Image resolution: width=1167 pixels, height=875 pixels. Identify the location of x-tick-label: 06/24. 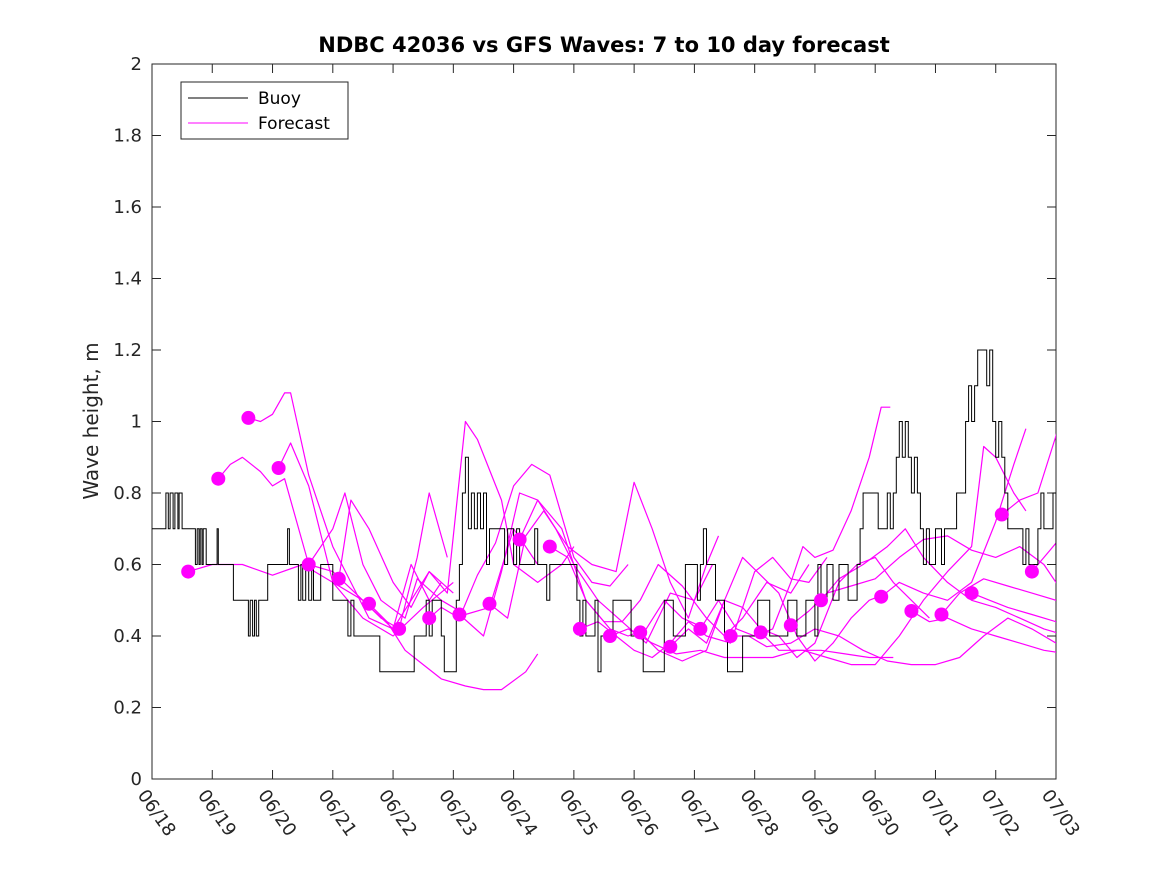
(518, 813).